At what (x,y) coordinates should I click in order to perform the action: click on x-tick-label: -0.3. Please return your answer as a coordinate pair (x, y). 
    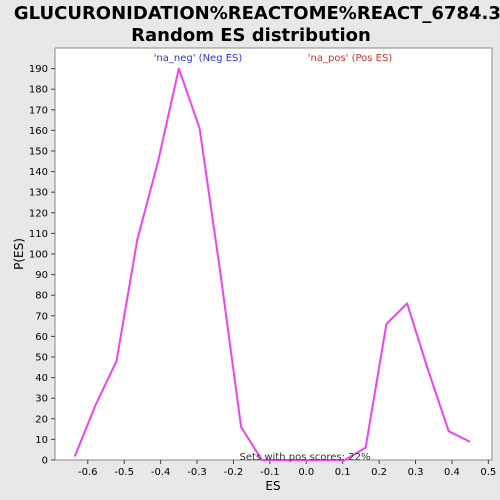
    Looking at the image, I should click on (197, 472).